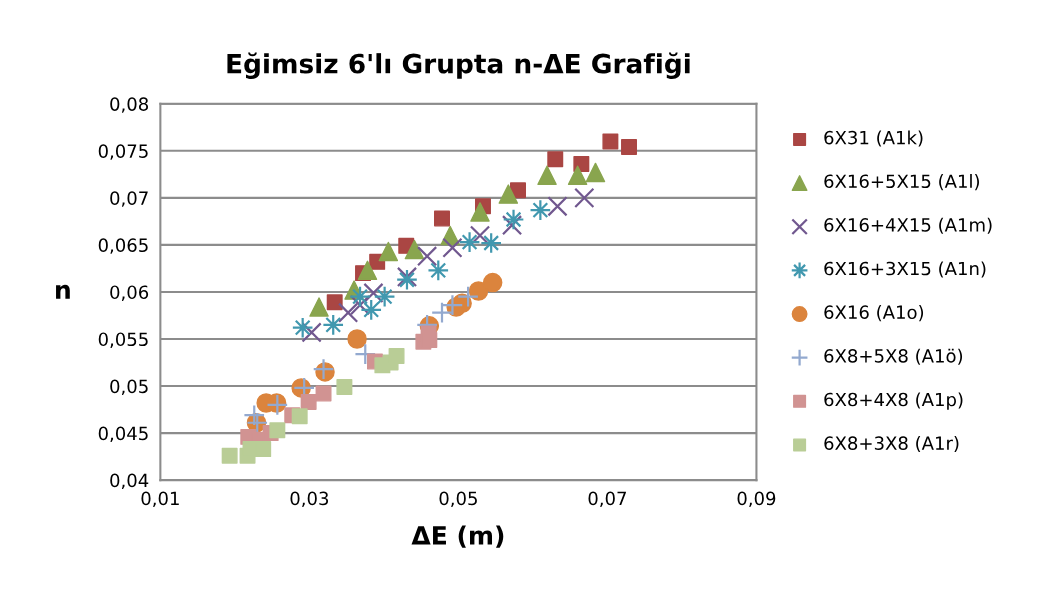  I want to click on y-tick-label: 0,075, so click(123, 152).